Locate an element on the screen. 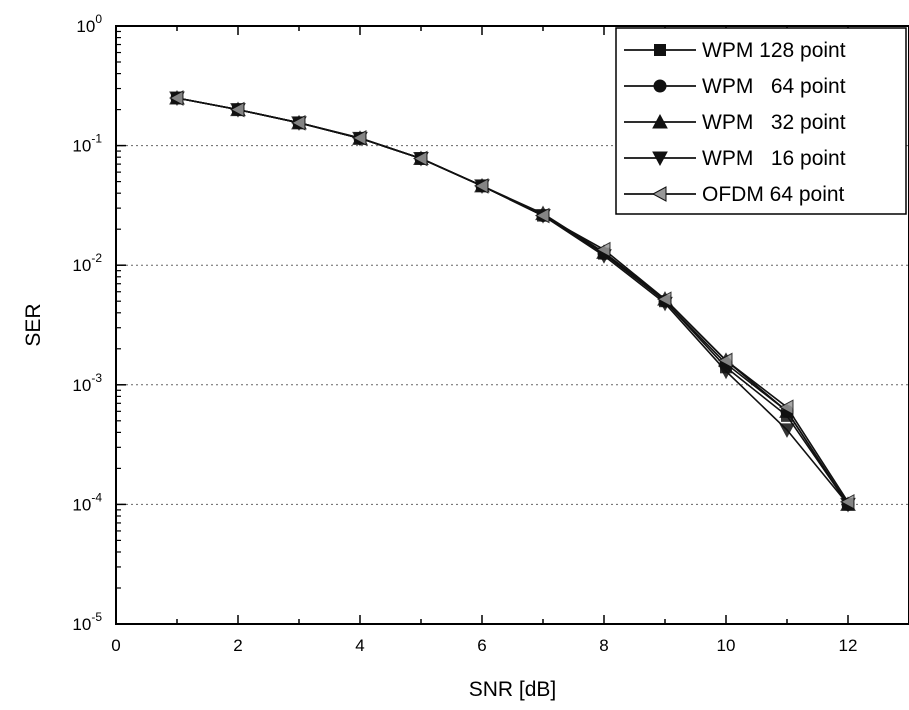  x-tick-label: 0 is located at coordinates (115, 645).